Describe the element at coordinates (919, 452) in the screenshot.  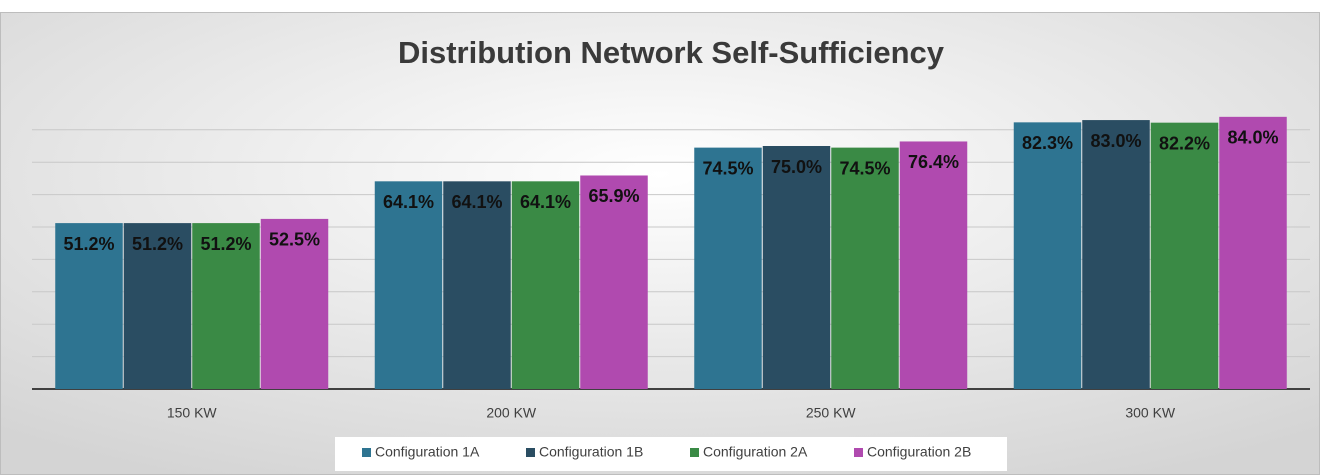
I see `legend-label: Configuration 2B` at that location.